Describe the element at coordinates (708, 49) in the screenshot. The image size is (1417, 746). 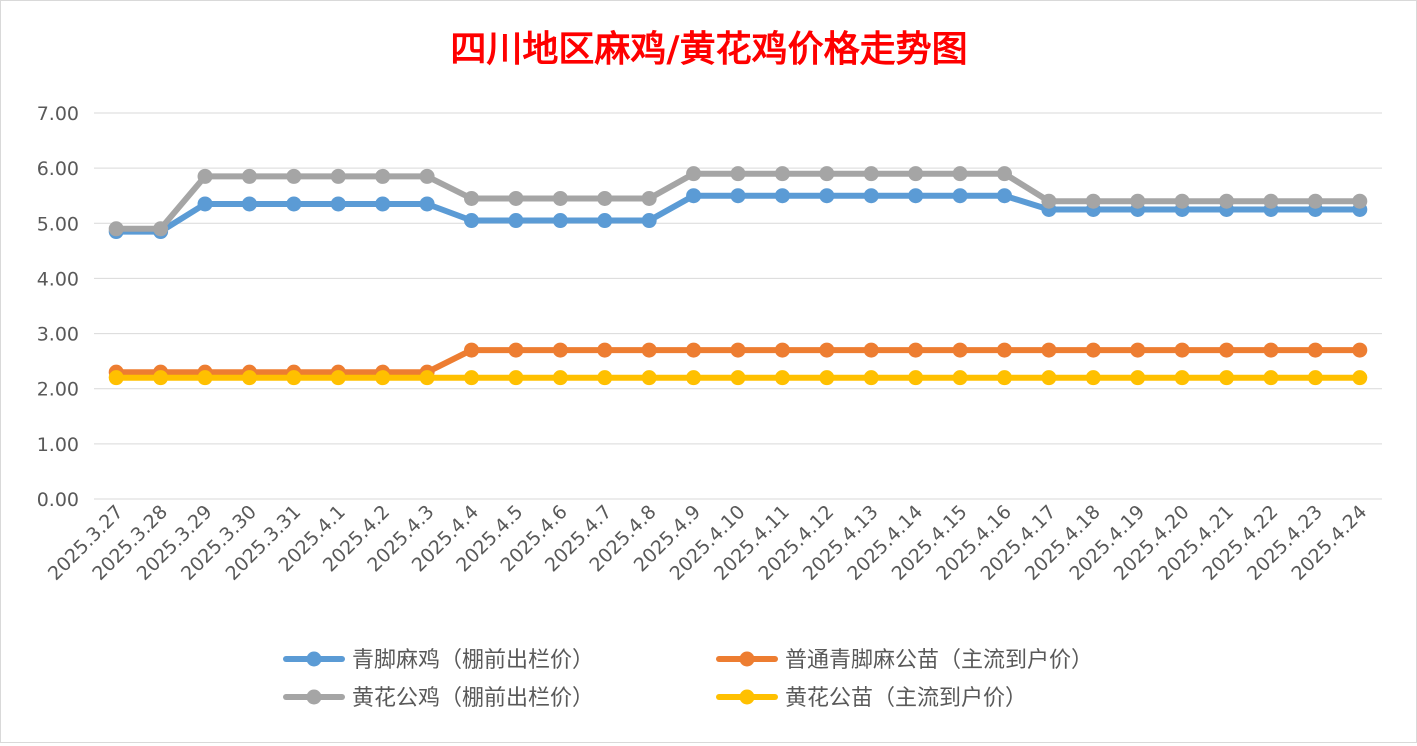
I see `chart-title: 四川地区麻鸡/黄花鸡价格走势图` at that location.